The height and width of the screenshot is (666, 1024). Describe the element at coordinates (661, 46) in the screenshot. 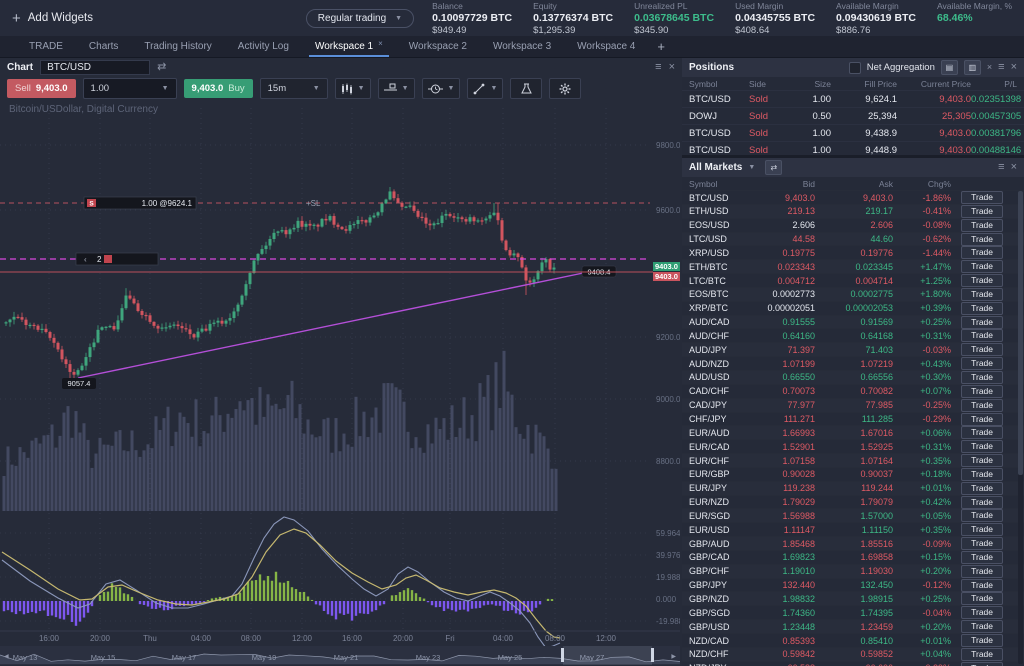

I see `add-tab-button: +` at that location.